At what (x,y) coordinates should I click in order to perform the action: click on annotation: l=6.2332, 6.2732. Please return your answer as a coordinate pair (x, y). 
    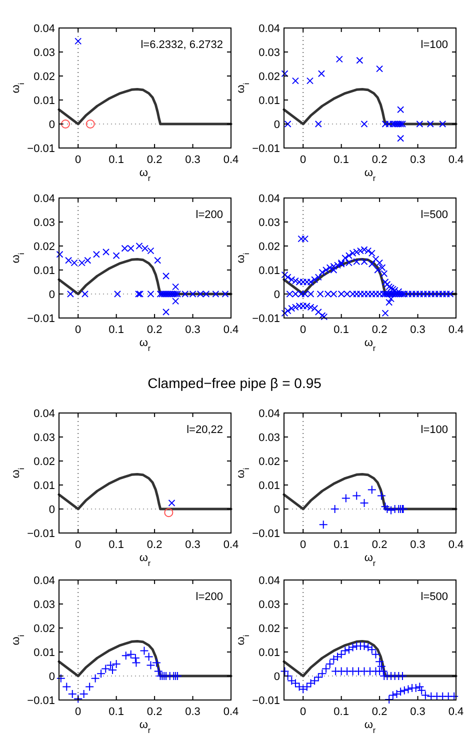
    Looking at the image, I should click on (181, 45).